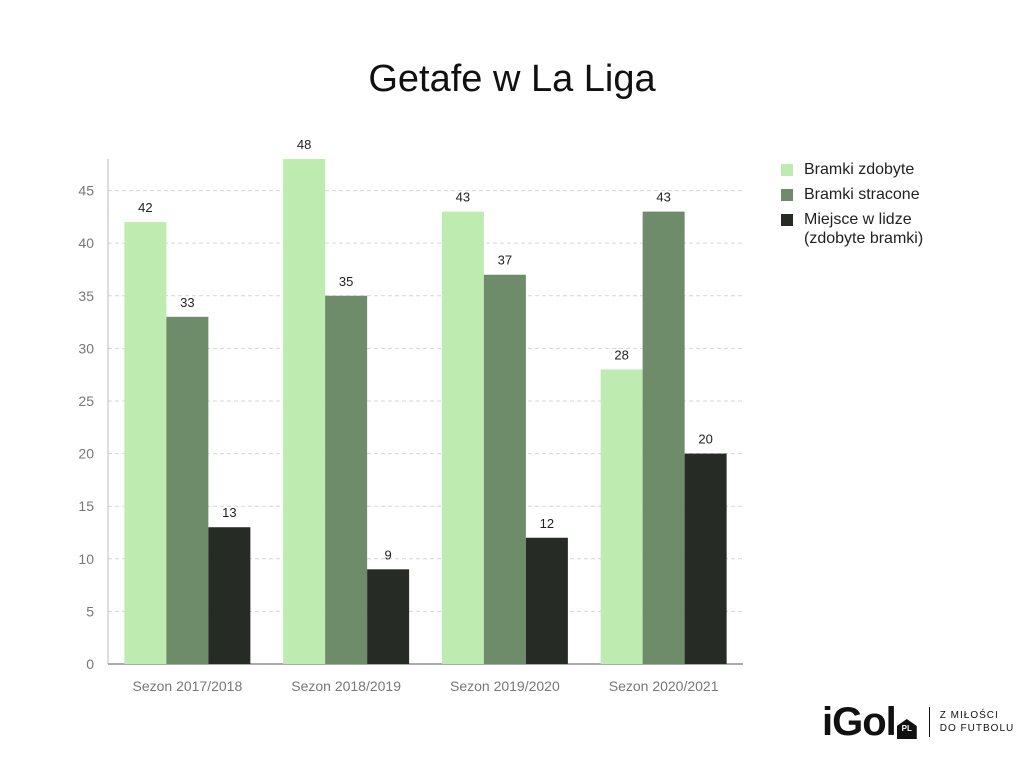  What do you see at coordinates (86, 243) in the screenshot?
I see `y-tick-label: 40` at bounding box center [86, 243].